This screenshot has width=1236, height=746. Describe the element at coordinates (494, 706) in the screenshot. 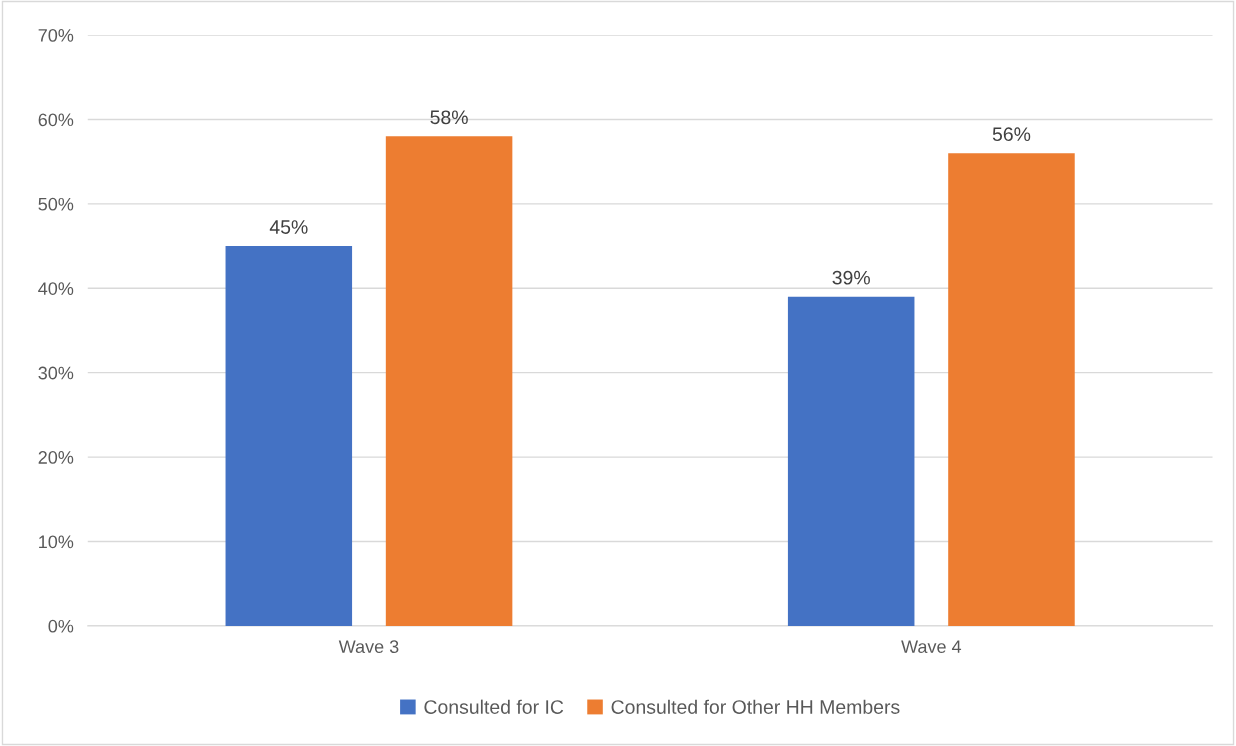

I see `legend-label: Consulted for IC` at that location.